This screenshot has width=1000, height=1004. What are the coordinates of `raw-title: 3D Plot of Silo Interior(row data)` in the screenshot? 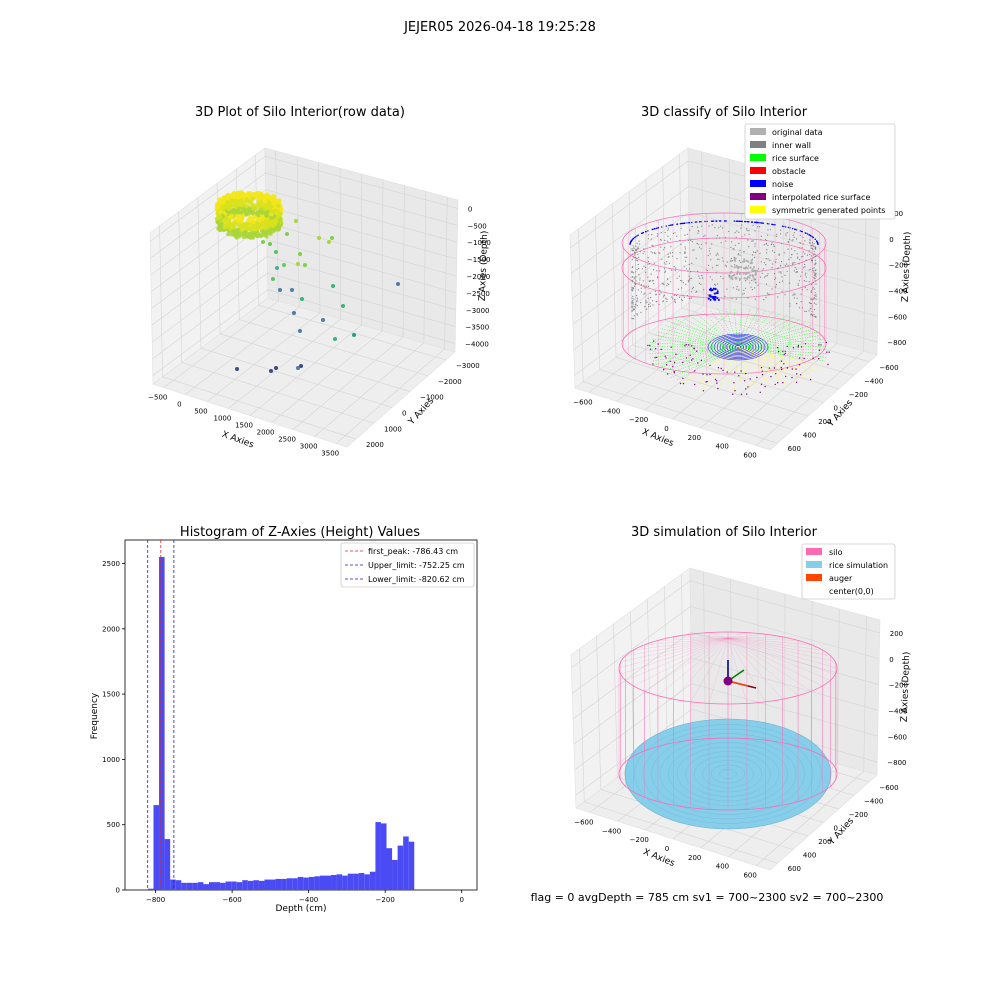 It's located at (300, 112).